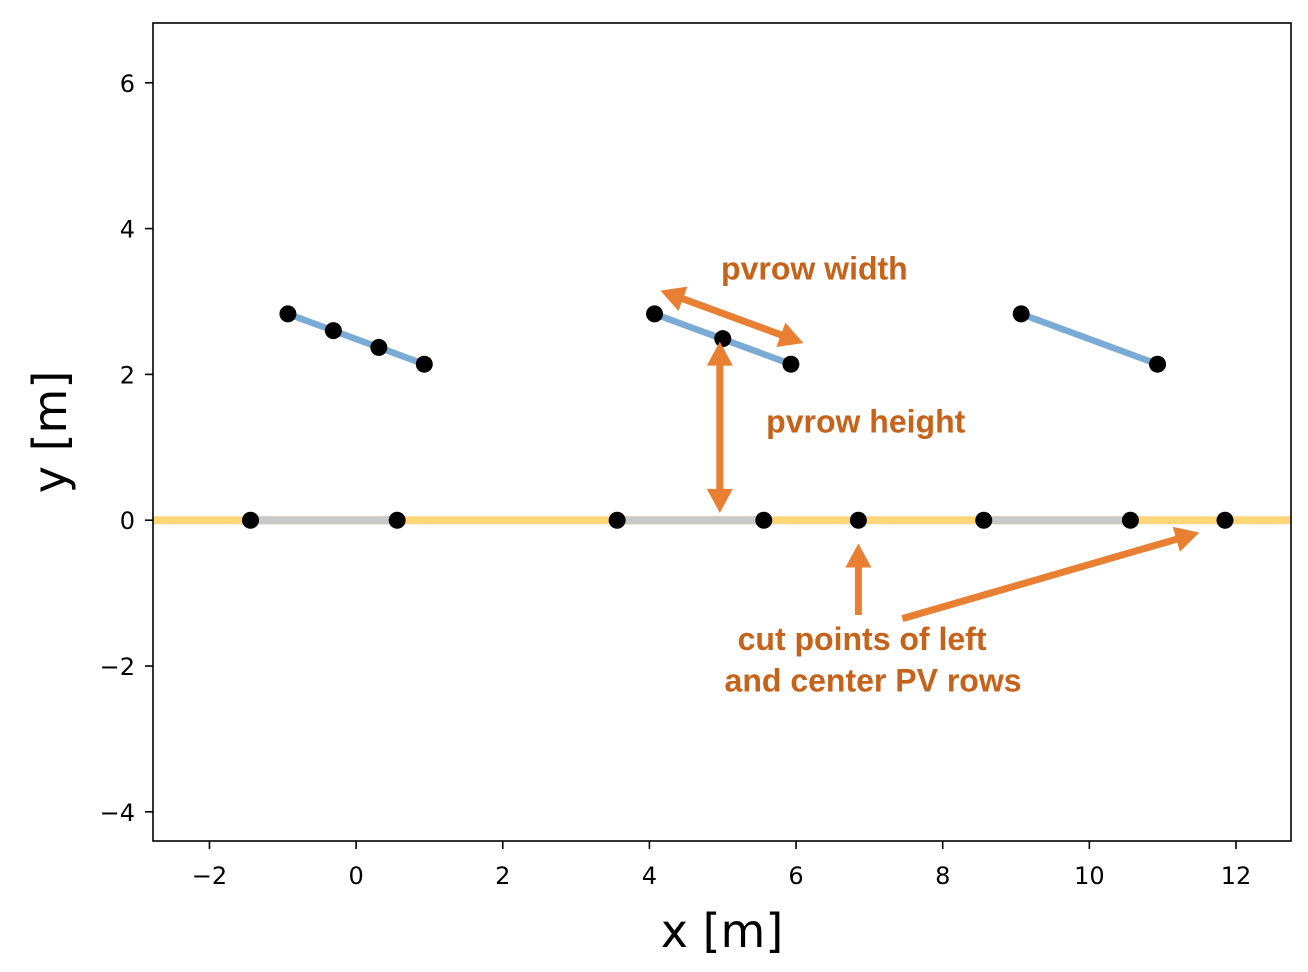 This screenshot has height=972, width=1308. I want to click on y-tick-label: 0, so click(127, 521).